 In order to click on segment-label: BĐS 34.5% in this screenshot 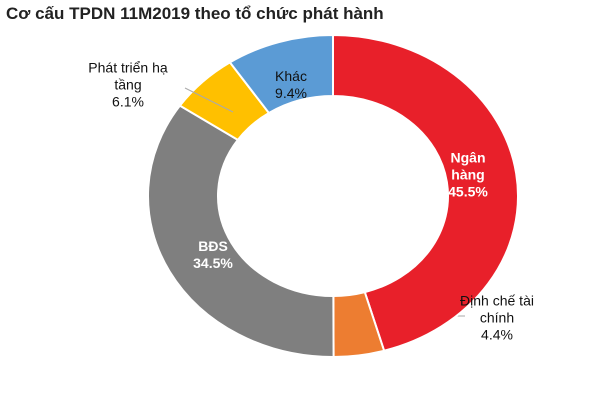, I will do `click(213, 255)`.